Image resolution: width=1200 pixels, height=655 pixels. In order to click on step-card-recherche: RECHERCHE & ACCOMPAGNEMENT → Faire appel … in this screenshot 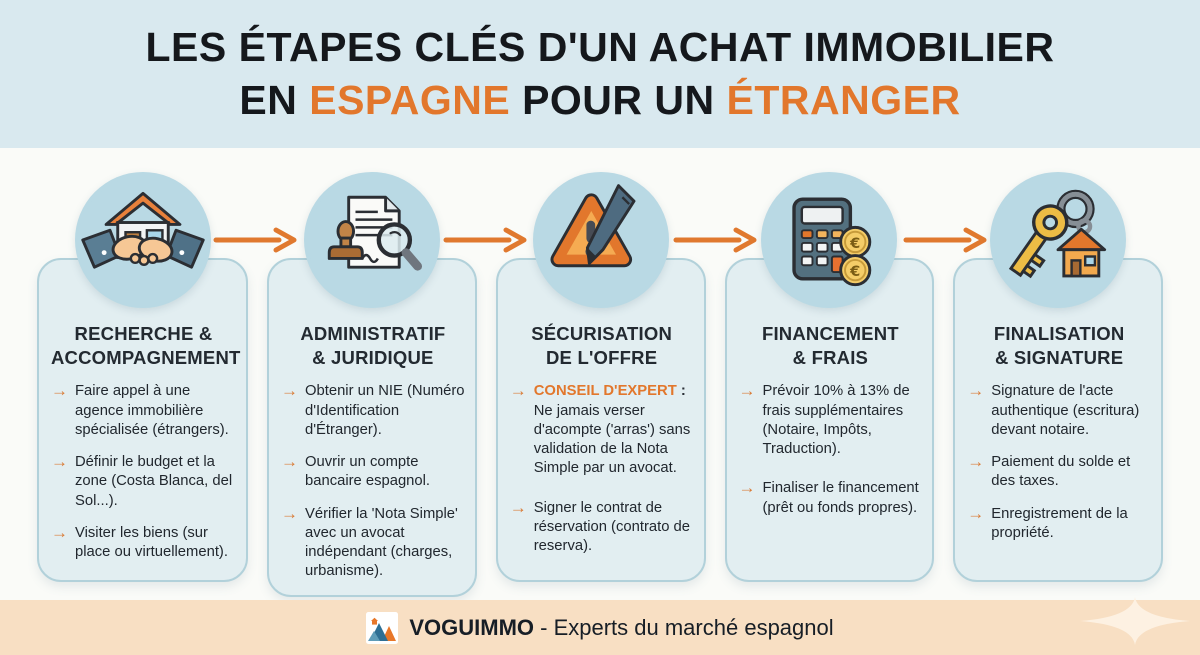, I will do `click(142, 372)`.